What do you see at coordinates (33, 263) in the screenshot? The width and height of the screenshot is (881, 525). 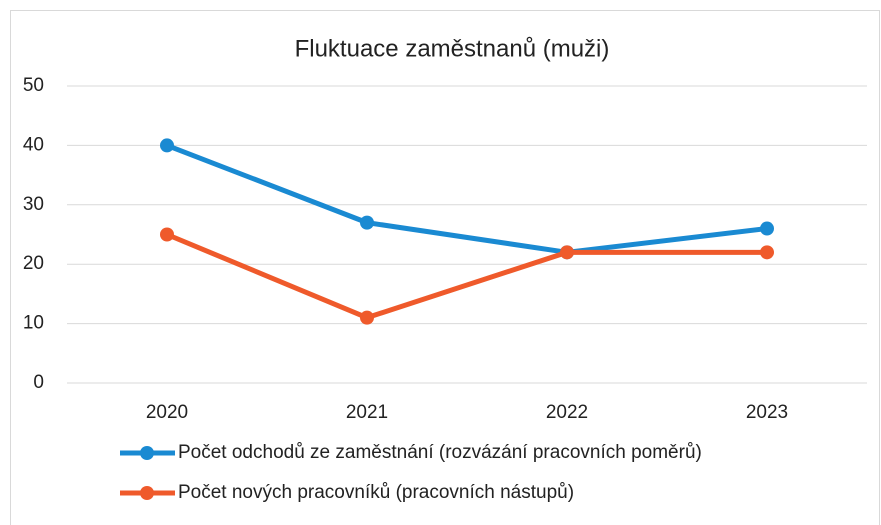 I see `y-tick-label: 20` at bounding box center [33, 263].